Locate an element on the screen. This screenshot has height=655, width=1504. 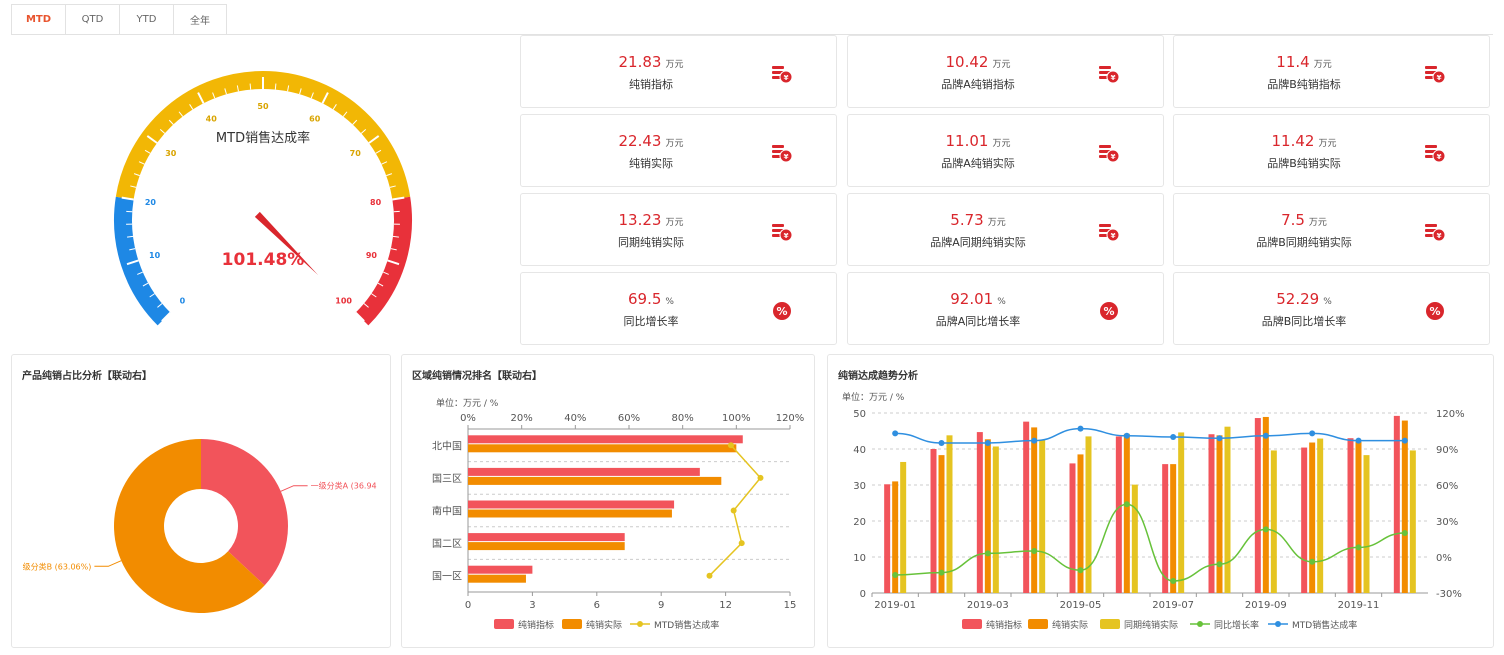
tab-mtd: MTD is located at coordinates (38, 19).